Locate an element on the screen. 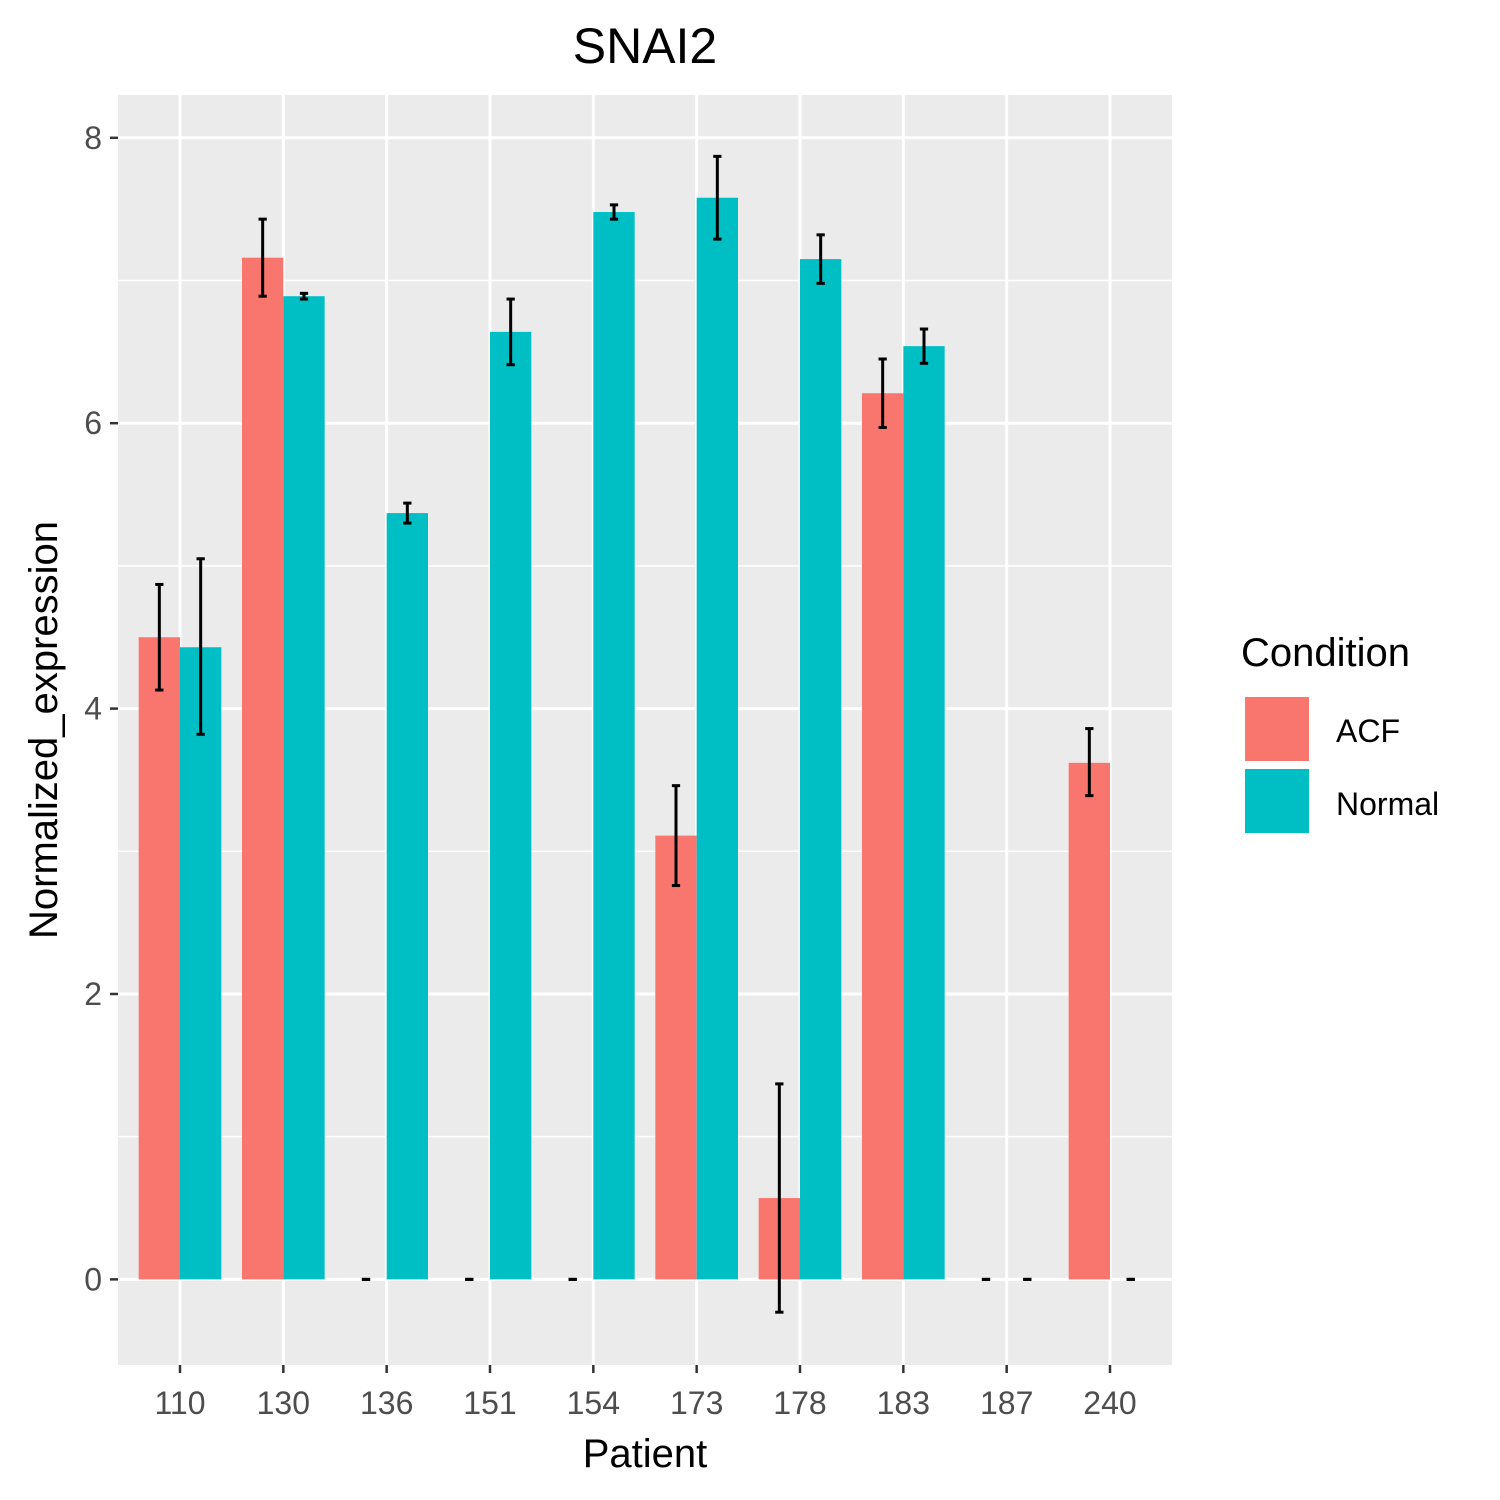 The width and height of the screenshot is (1500, 1500). x-tick-label: 110 is located at coordinates (179, 1403).